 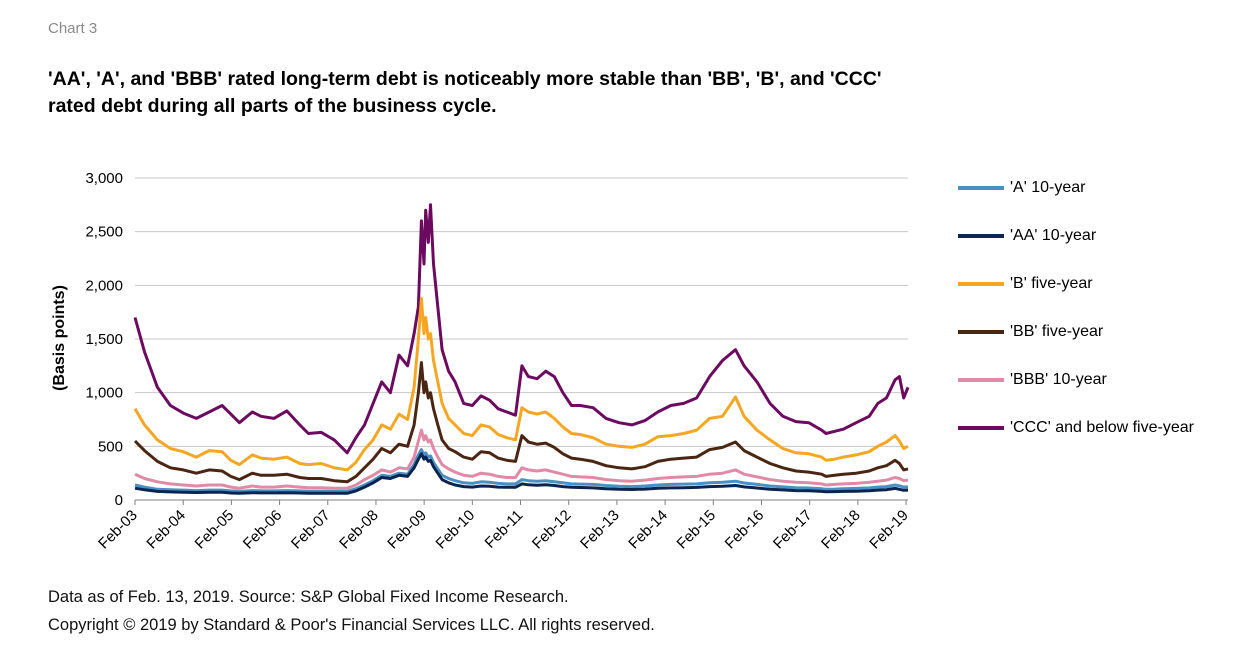 What do you see at coordinates (1057, 331) in the screenshot?
I see `legend-label: 'BB' five-year` at bounding box center [1057, 331].